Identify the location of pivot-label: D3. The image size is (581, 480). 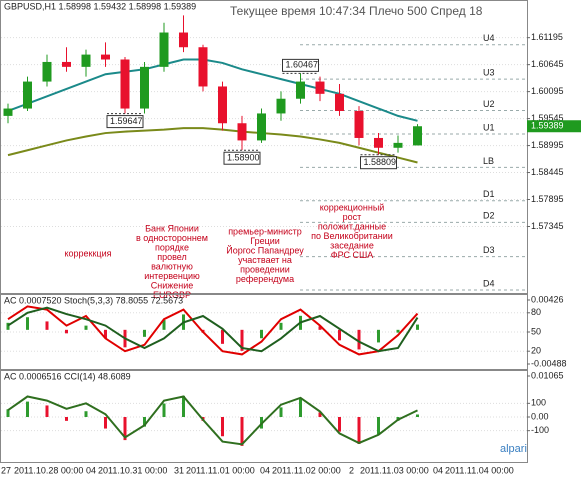
(489, 250).